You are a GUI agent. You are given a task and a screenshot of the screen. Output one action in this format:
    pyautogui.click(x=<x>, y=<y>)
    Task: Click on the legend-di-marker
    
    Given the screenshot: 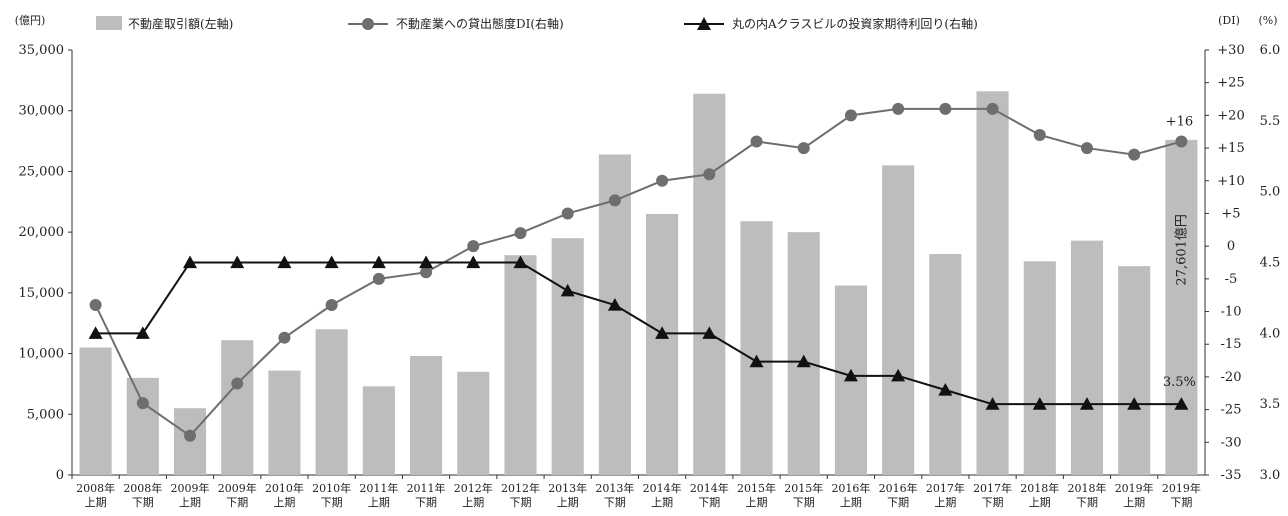 What is the action you would take?
    pyautogui.click(x=368, y=24)
    